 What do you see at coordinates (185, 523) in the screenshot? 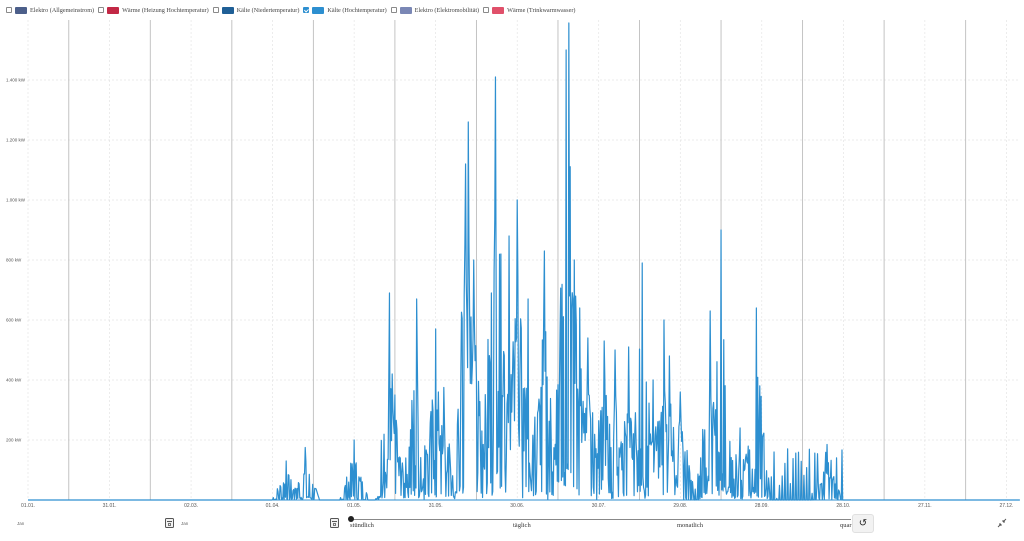
I see `range-end-label: Jan` at bounding box center [185, 523].